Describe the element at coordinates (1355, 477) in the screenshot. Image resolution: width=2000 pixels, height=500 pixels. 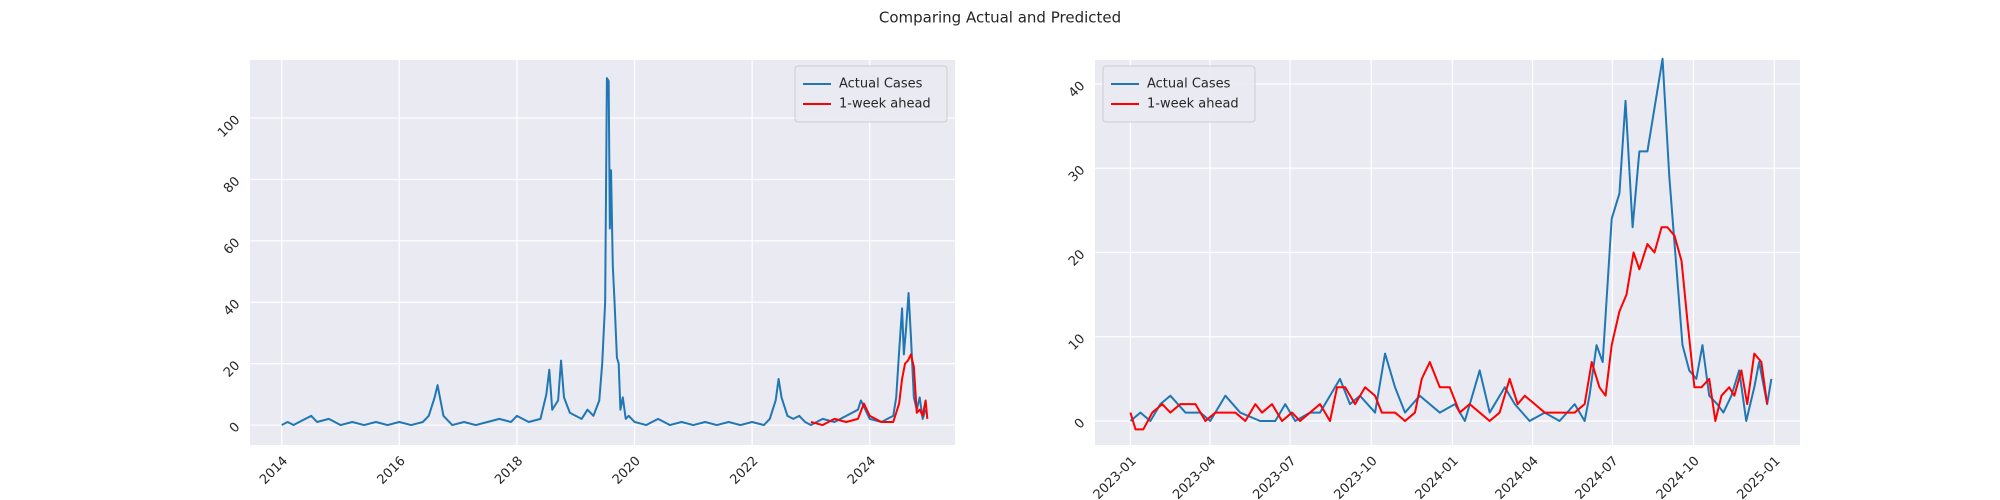
I see `x-tick-label: 2023-10` at that location.